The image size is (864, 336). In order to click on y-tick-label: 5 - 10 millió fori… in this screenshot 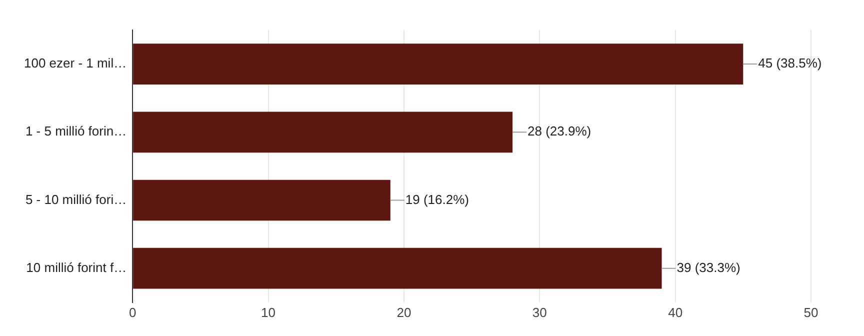, I will do `click(76, 199)`.